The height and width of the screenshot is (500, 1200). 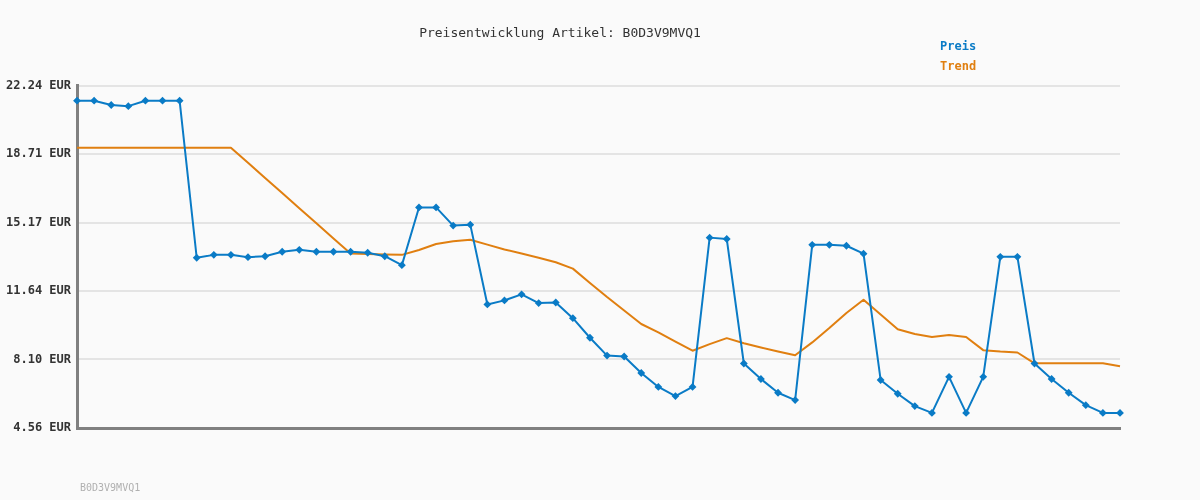 What do you see at coordinates (958, 66) in the screenshot?
I see `text: Trend` at bounding box center [958, 66].